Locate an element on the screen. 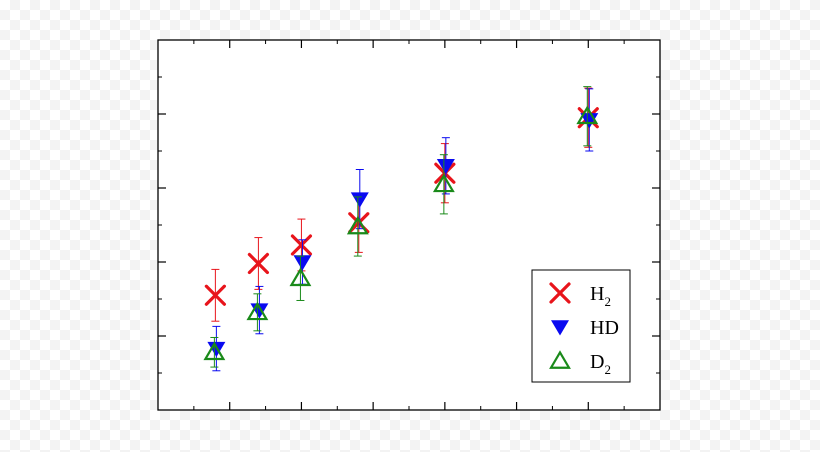  legend-label-1: HD is located at coordinates (604, 328).